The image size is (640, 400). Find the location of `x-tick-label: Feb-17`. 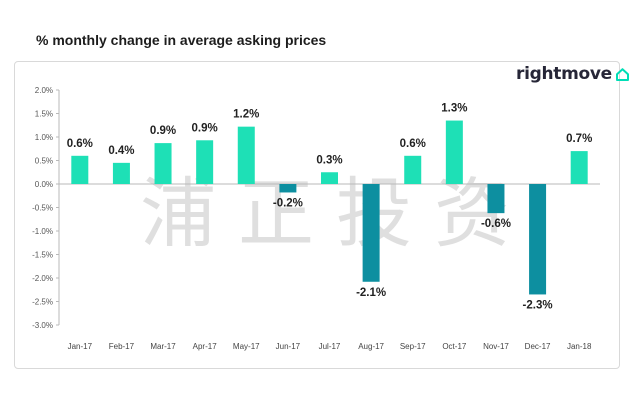

x-tick-label: Feb-17 is located at coordinates (122, 346).